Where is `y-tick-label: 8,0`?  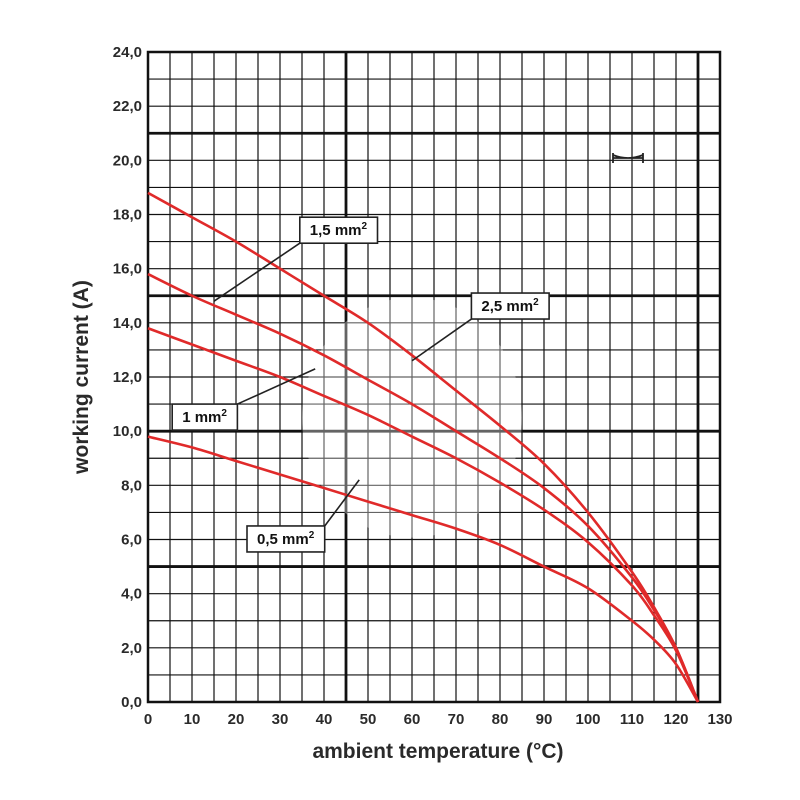 y-tick-label: 8,0 is located at coordinates (131, 485).